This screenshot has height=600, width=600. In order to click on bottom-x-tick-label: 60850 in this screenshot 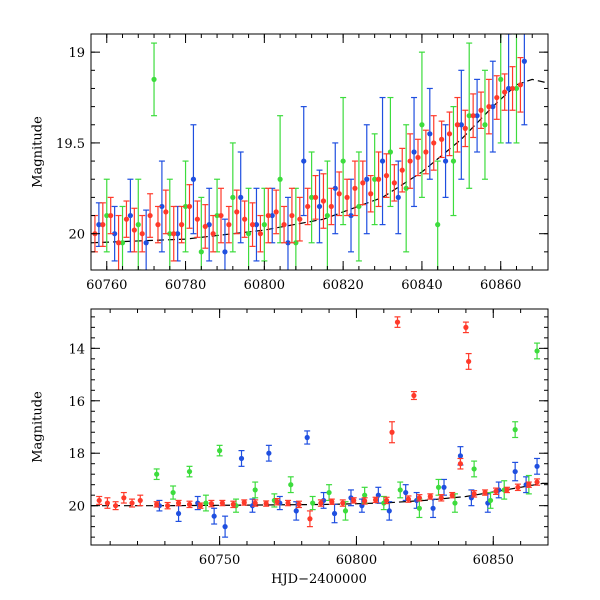, I will do `click(493, 560)`.